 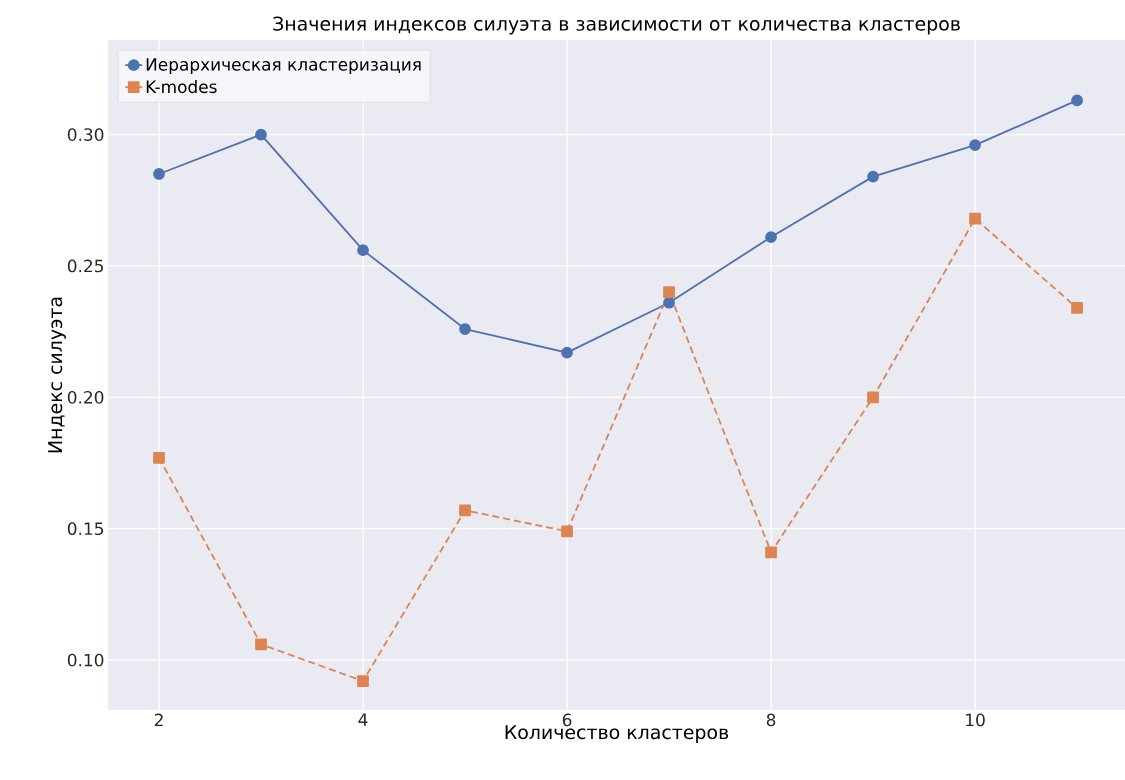 What do you see at coordinates (85, 134) in the screenshot?
I see `y-tick-label: 0.30` at bounding box center [85, 134].